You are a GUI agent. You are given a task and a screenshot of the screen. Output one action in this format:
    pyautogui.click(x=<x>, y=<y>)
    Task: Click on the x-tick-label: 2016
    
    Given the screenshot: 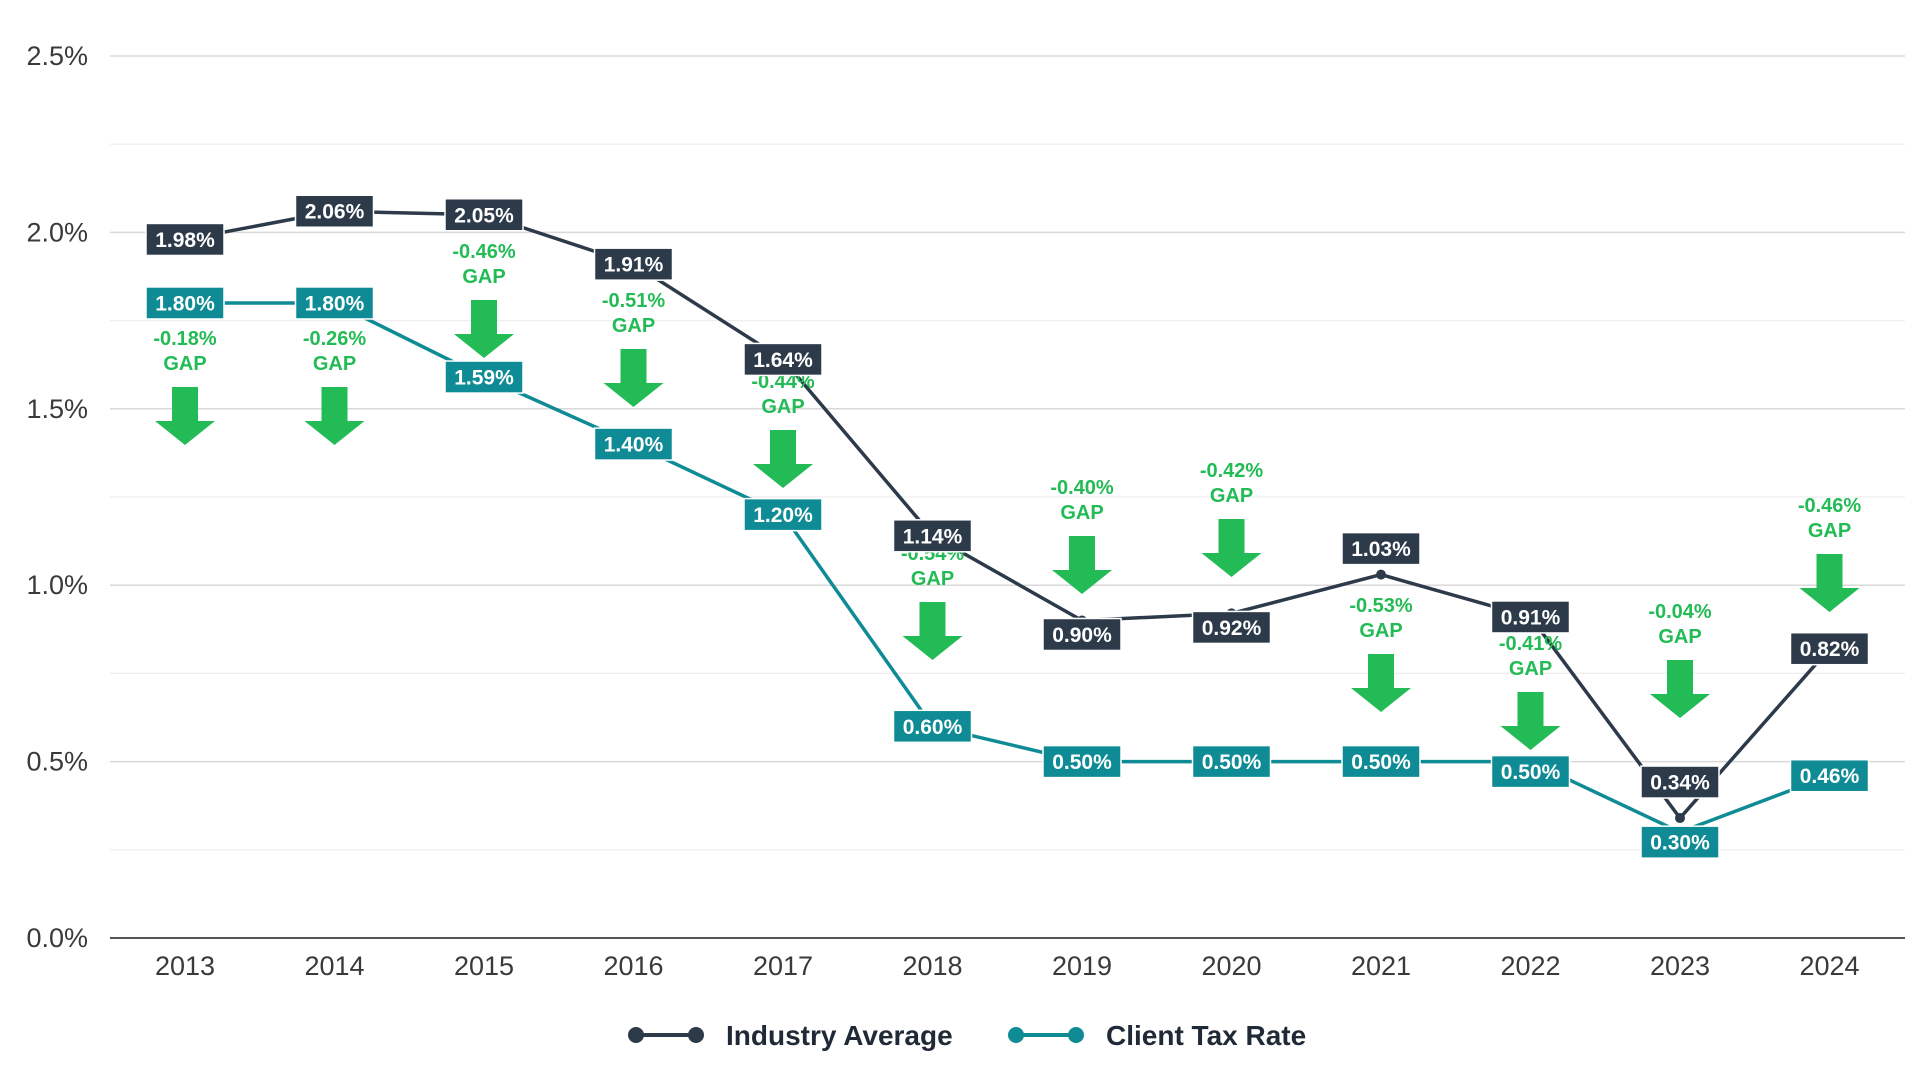 What is the action you would take?
    pyautogui.click(x=633, y=966)
    